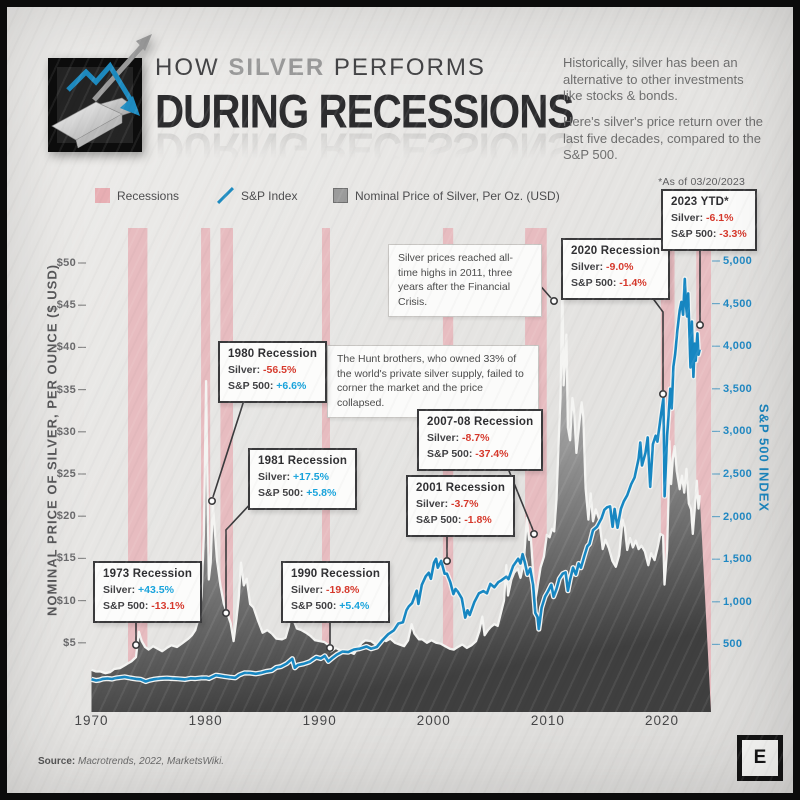 This screenshot has width=800, height=800. Describe the element at coordinates (303, 461) in the screenshot. I see `callout-title: 1981 Recession` at that location.